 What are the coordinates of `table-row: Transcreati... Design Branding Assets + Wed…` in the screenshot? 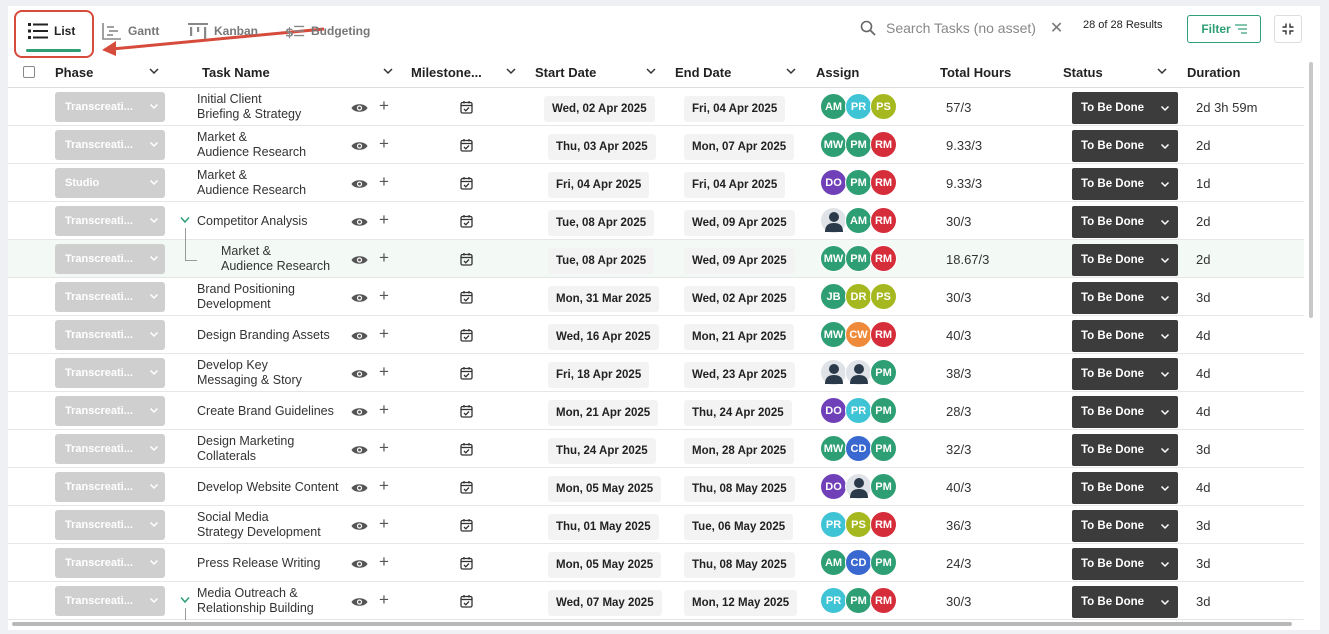 It's located at (656, 335).